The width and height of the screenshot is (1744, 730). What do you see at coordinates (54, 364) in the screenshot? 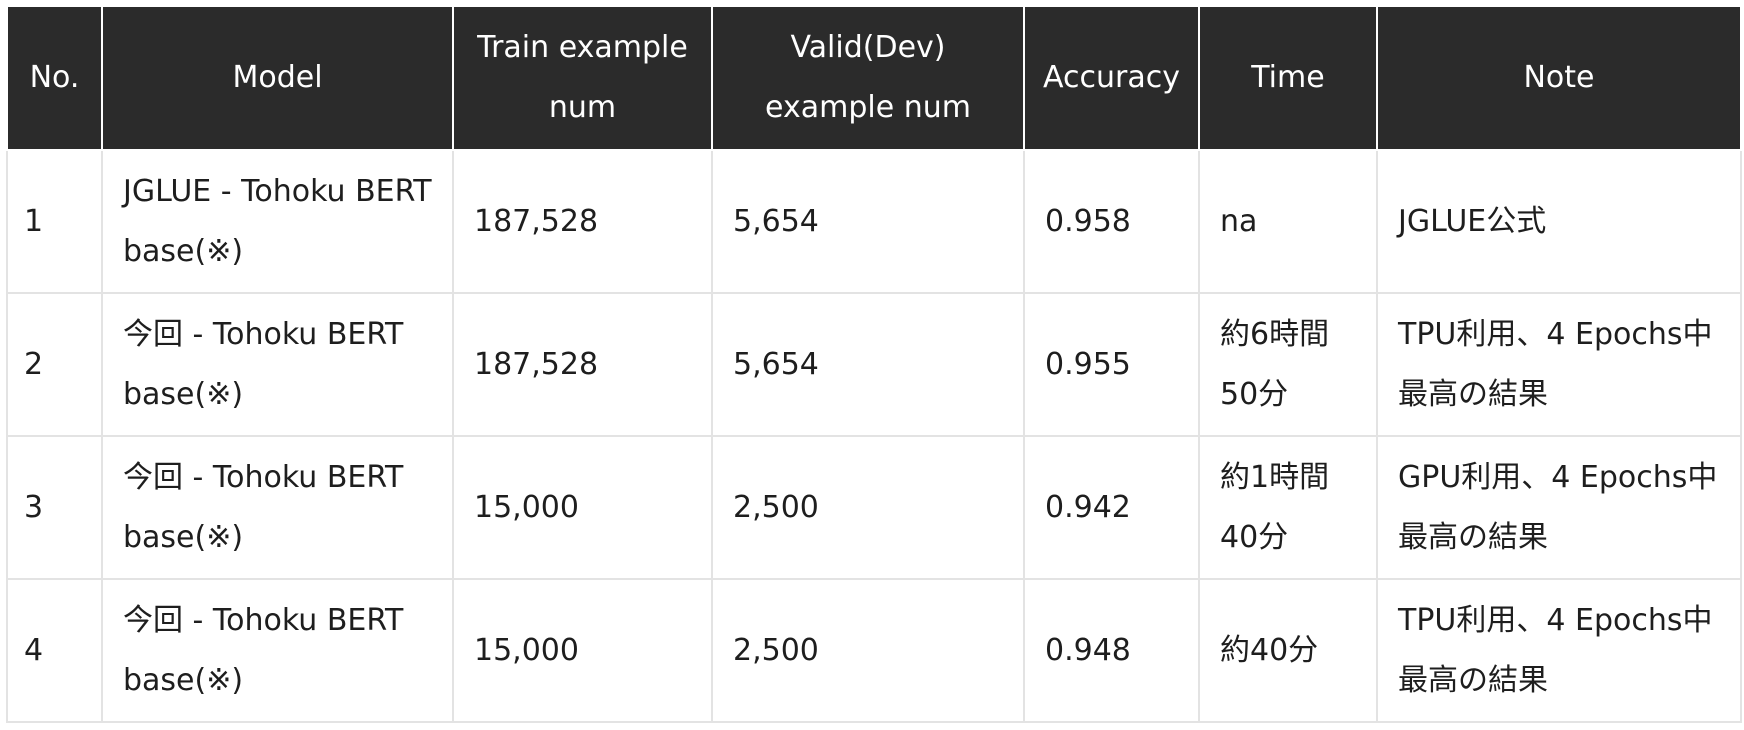
I see `cell-no: 2` at bounding box center [54, 364].